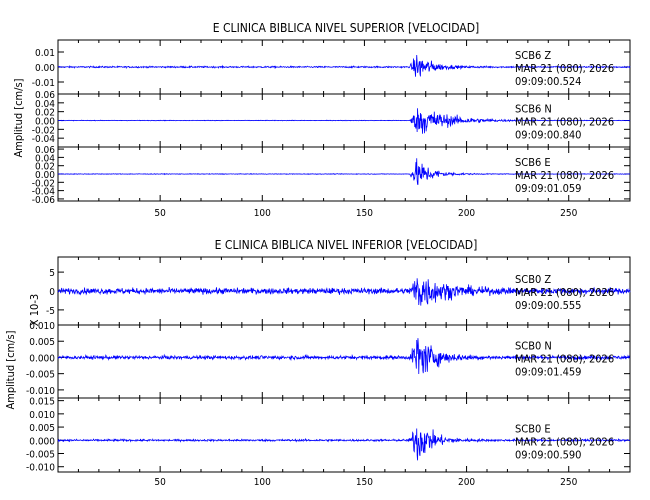  I want to click on station-component-label: SCB0 N, so click(533, 345).